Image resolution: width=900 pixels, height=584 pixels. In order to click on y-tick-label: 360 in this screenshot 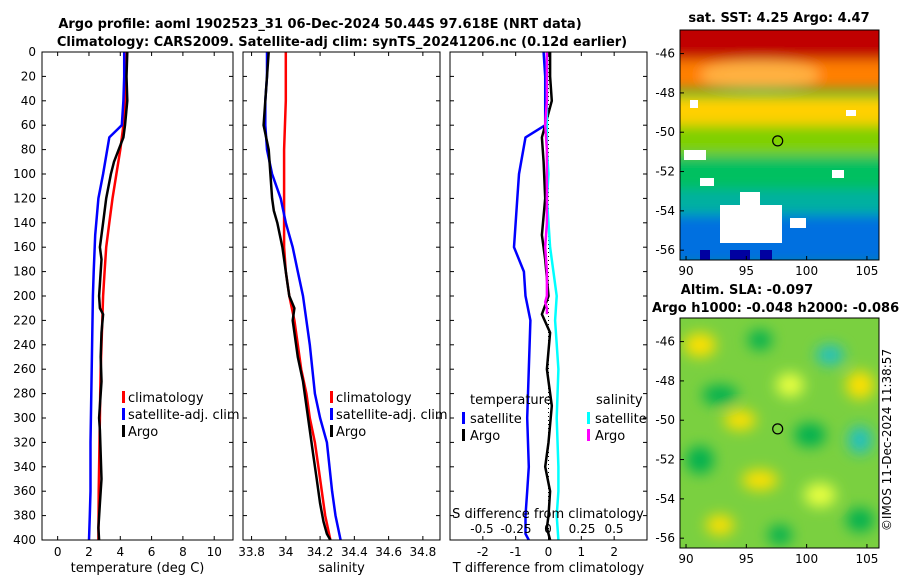, I will do `click(24, 491)`.